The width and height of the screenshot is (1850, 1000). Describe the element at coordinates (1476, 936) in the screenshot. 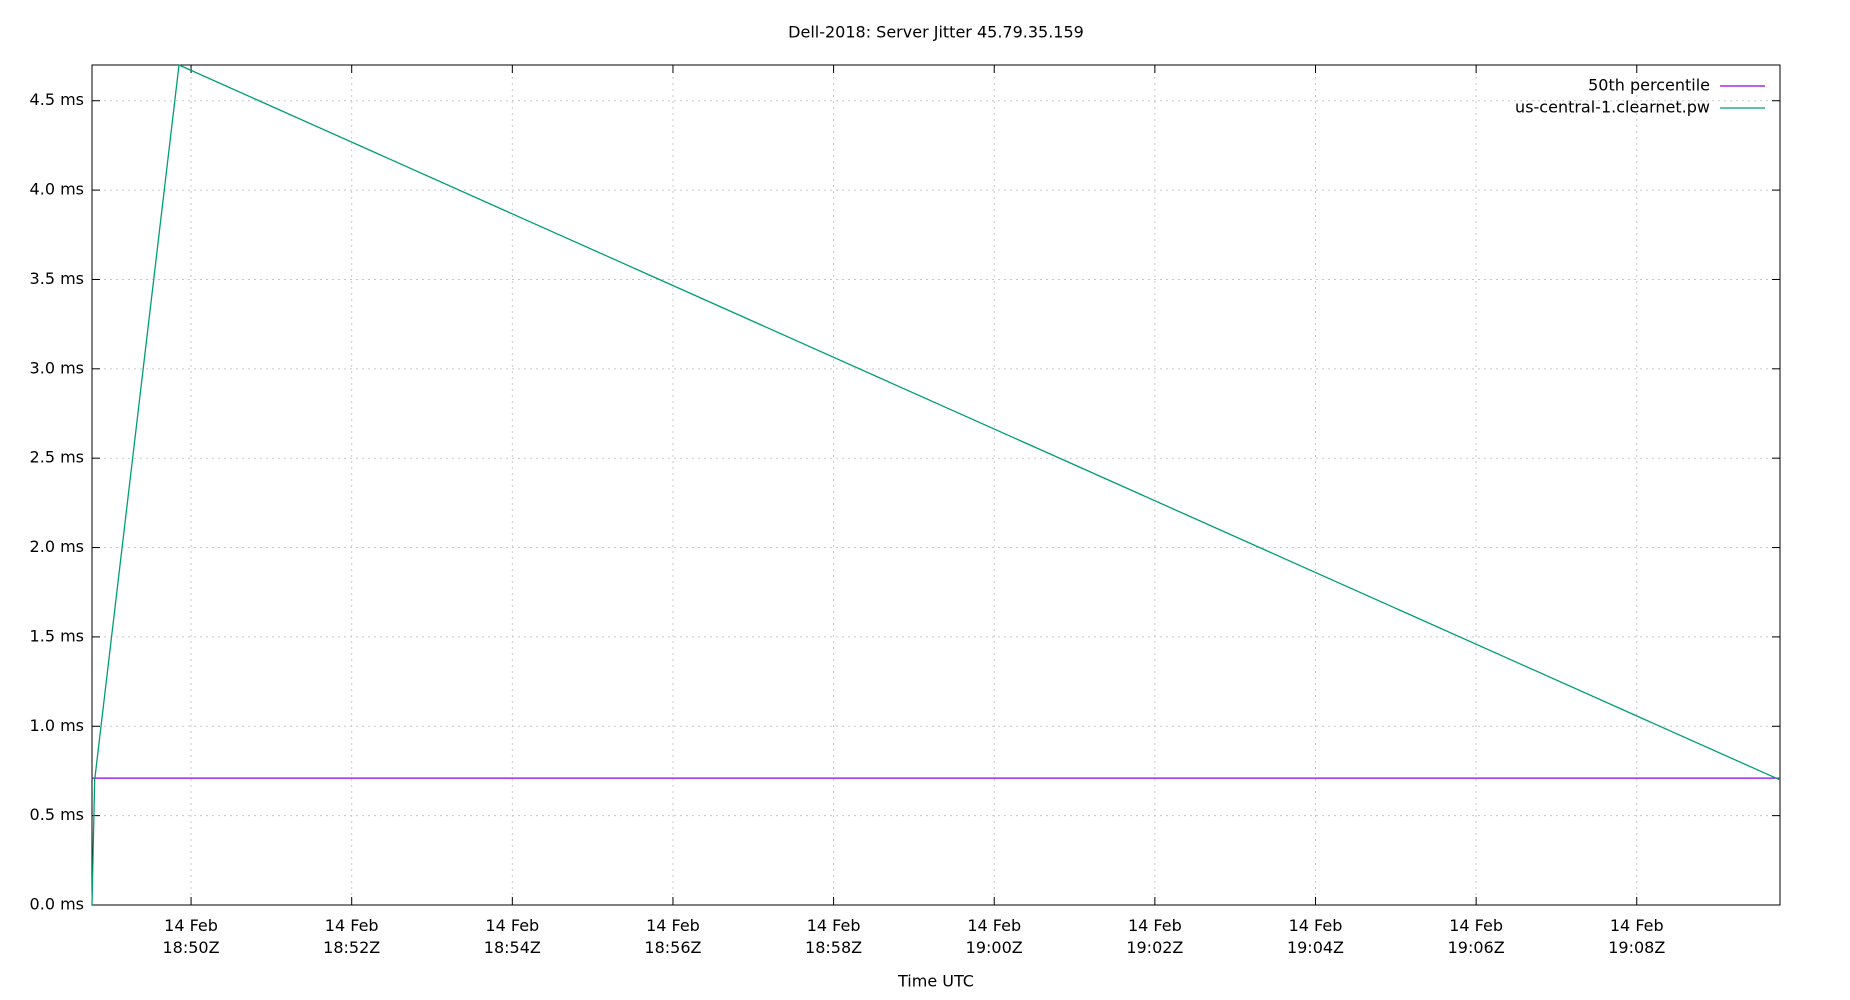

I see `x-tick-label: 14 Feb 19:06Z` at that location.